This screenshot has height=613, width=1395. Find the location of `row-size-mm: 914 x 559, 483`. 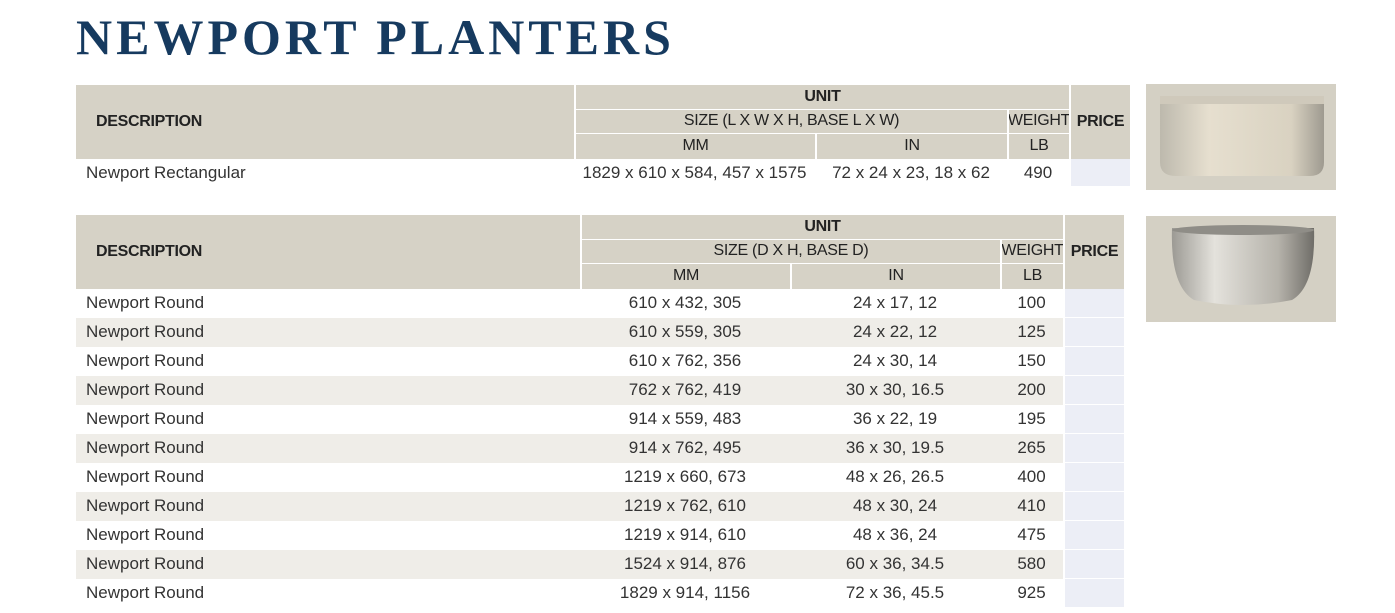

row-size-mm: 914 x 559, 483 is located at coordinates (685, 418).